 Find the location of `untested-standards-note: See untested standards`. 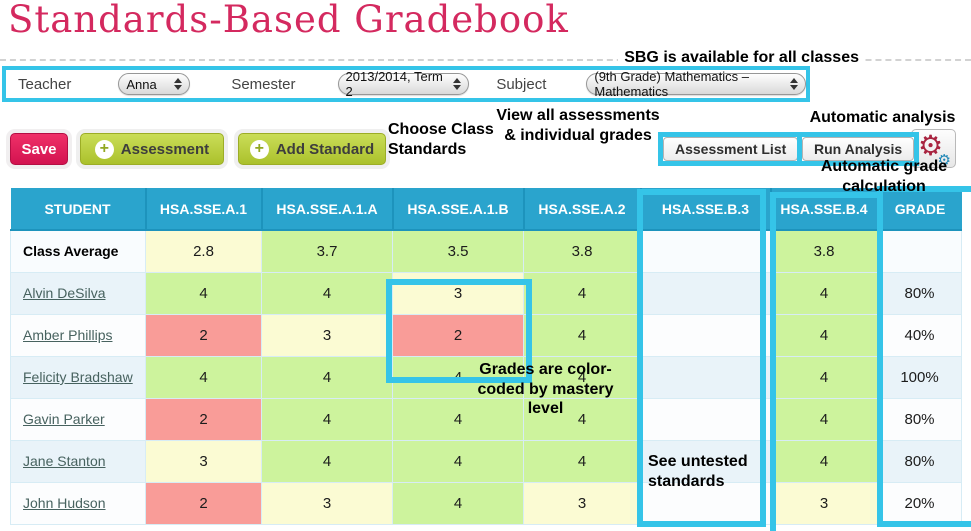

untested-standards-note: See untested standards is located at coordinates (698, 471).